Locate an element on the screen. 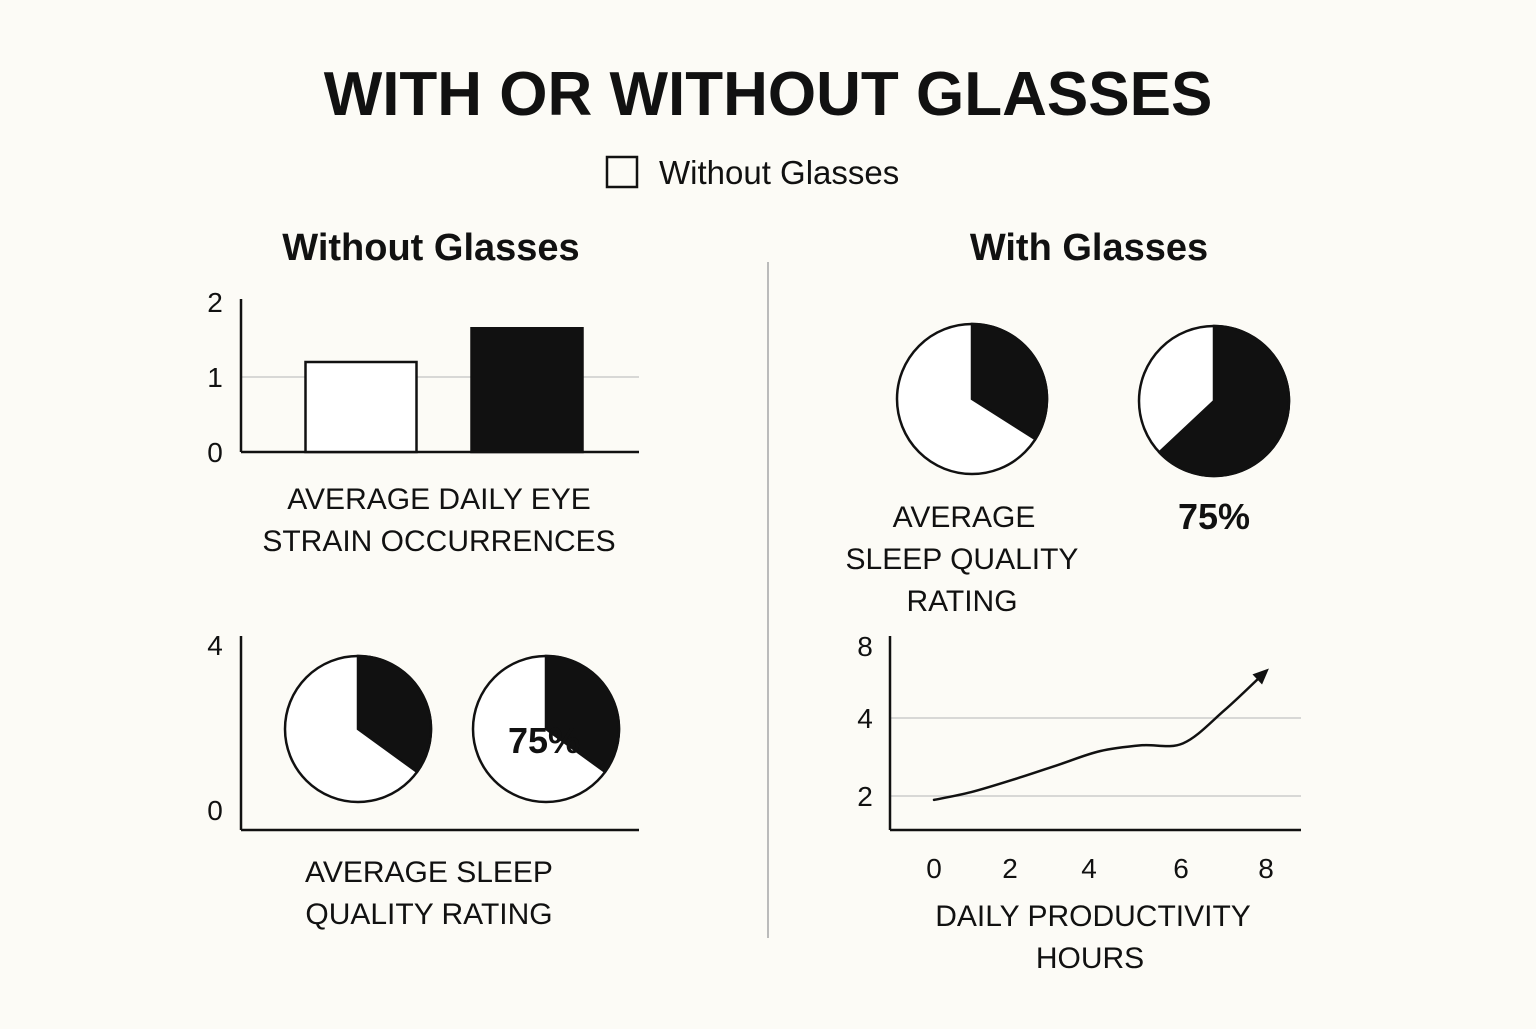 The width and height of the screenshot is (1536, 1029). productivity-gridlines is located at coordinates (1095, 757).